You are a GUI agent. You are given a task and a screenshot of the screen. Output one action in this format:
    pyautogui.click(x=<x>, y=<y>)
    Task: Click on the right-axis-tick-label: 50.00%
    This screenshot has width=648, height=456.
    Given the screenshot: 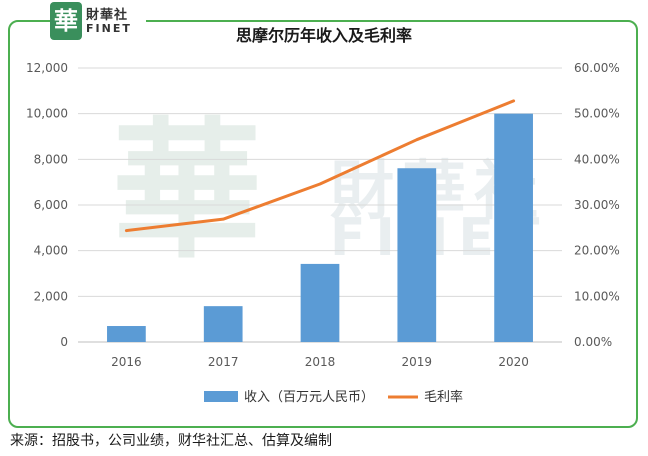 What is the action you would take?
    pyautogui.click(x=597, y=114)
    